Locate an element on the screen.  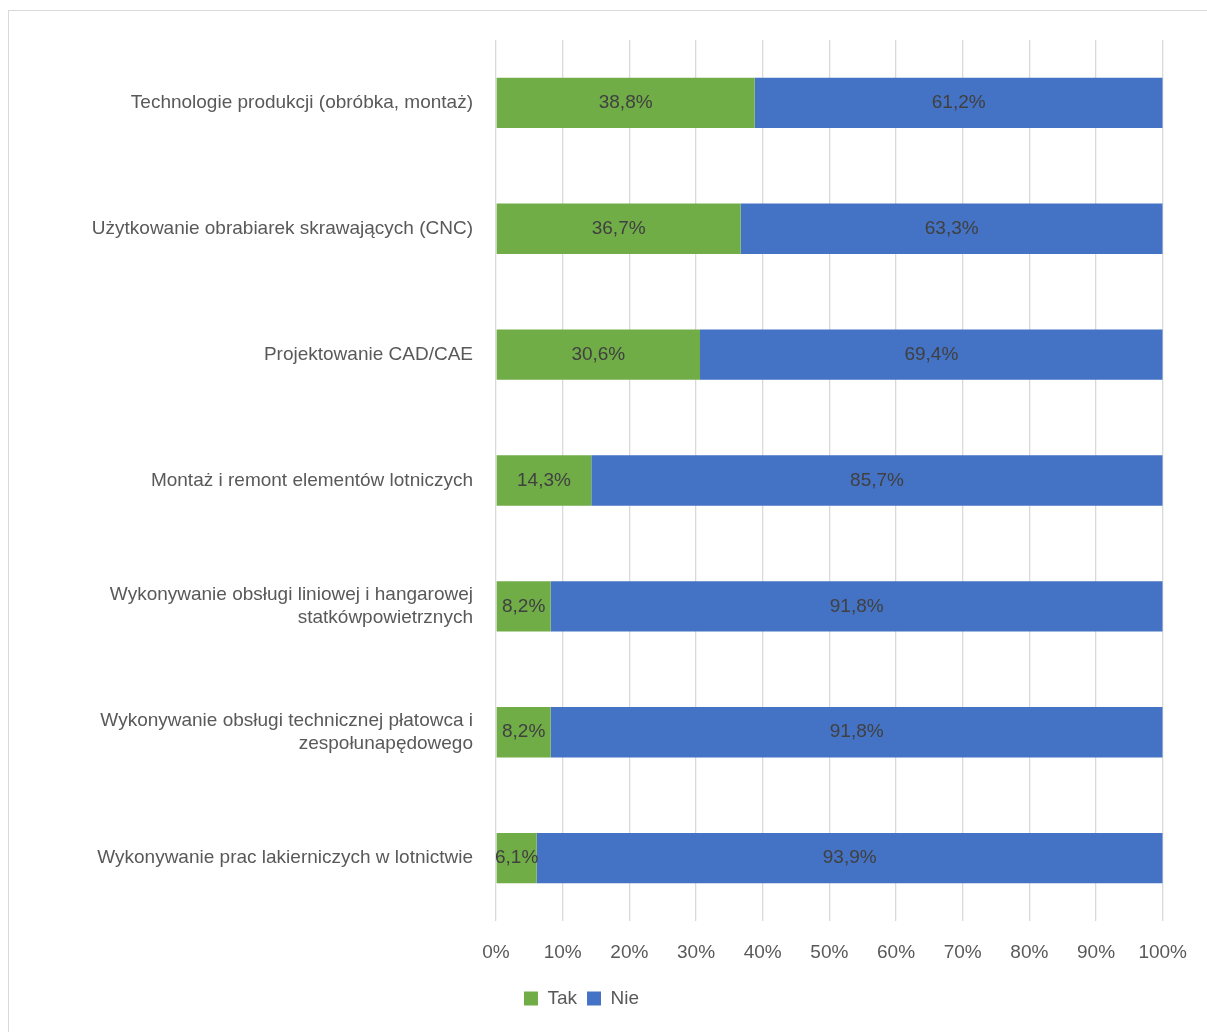
y-tick-label: Wykonywanie prac lakierniczych w lotnictwie is located at coordinates (285, 857).